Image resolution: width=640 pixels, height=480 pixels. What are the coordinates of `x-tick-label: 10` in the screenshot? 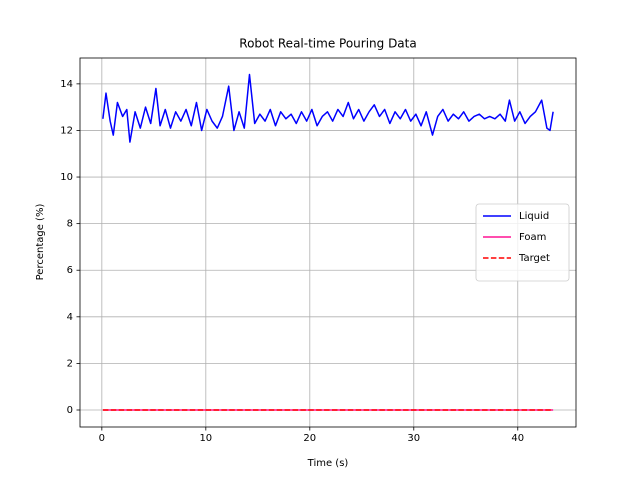 It's located at (205, 438).